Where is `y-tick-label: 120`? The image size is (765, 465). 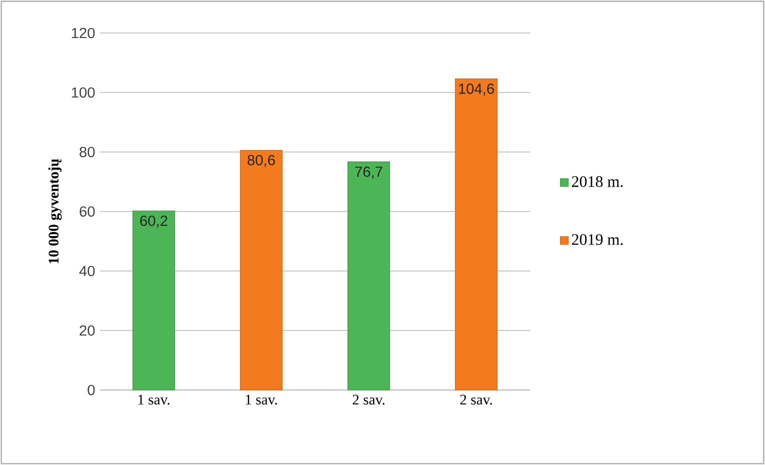
y-tick-label: 120 is located at coordinates (83, 33).